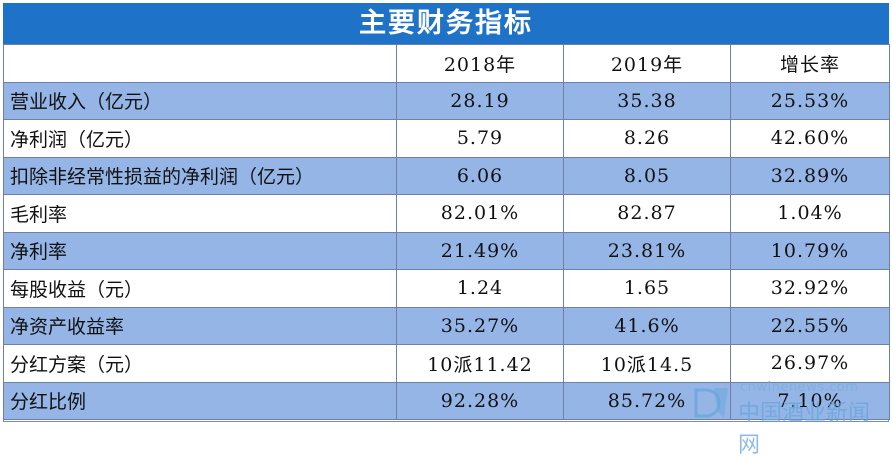 Image resolution: width=892 pixels, height=459 pixels. I want to click on header-cell-2018: 2018年, so click(480, 63).